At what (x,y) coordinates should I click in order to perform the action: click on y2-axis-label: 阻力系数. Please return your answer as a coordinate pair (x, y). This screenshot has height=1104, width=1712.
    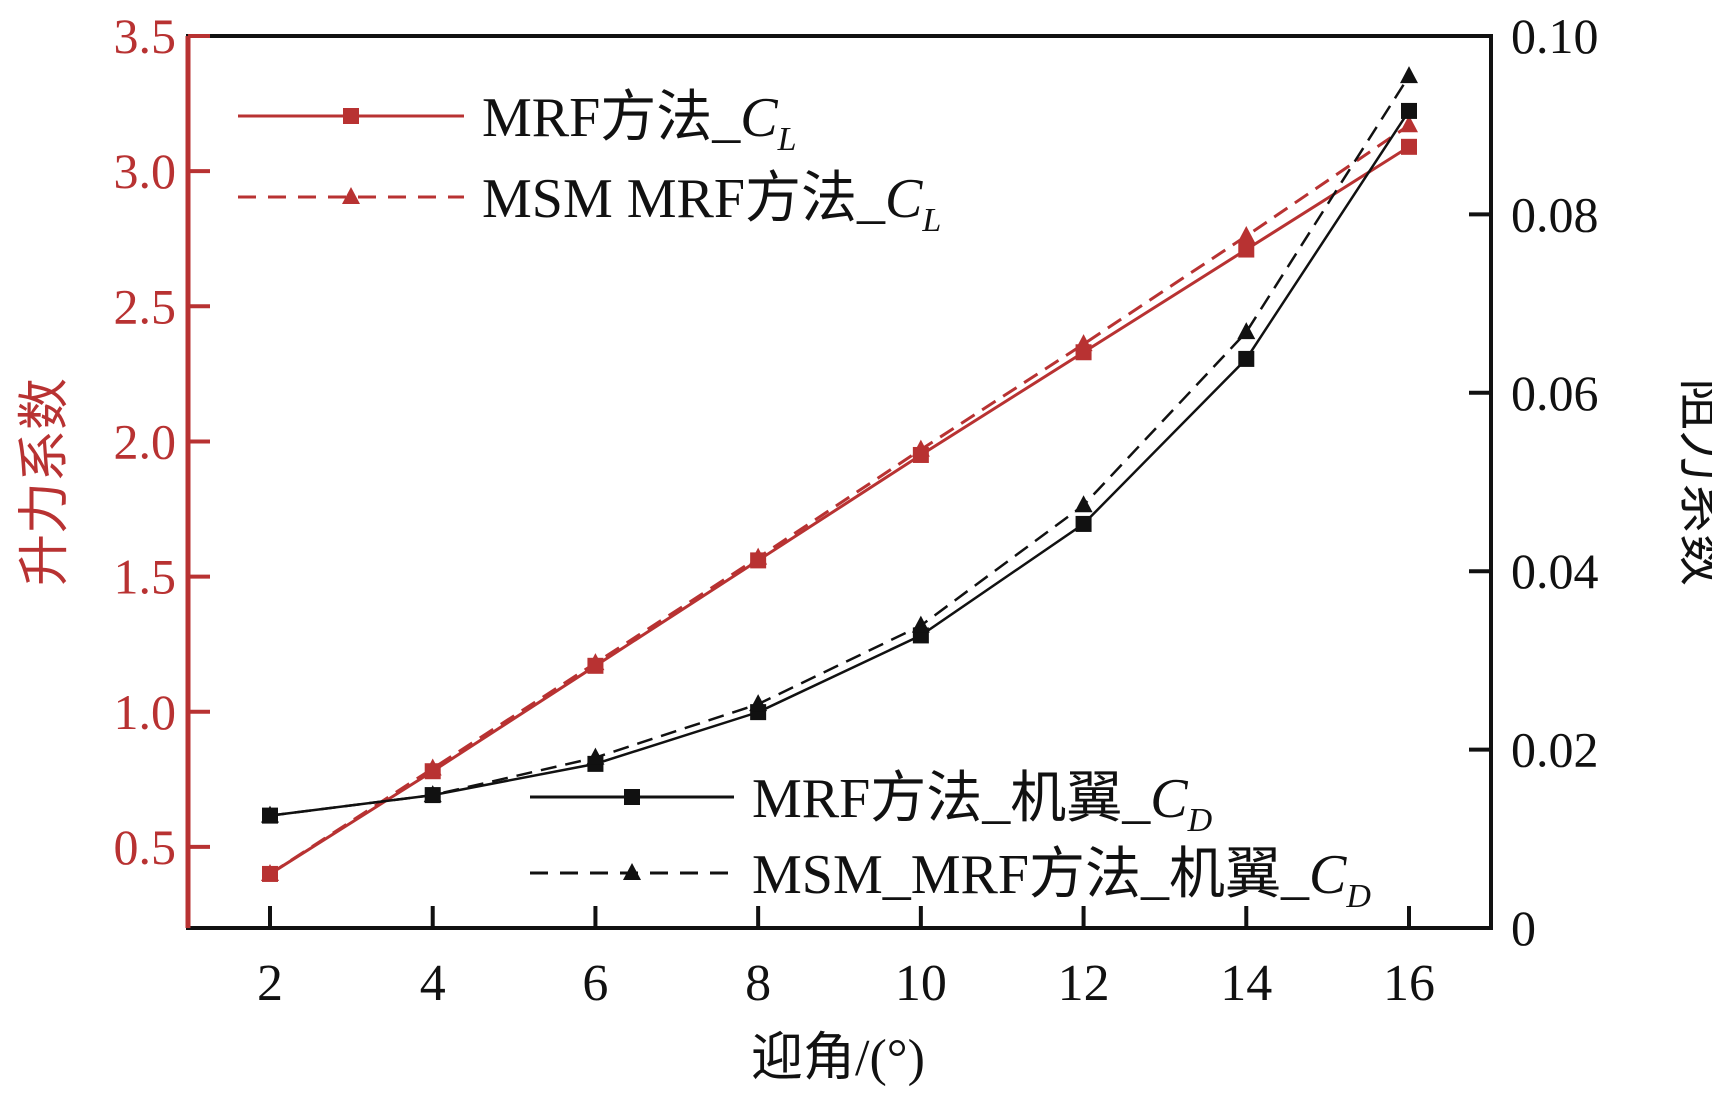
    Looking at the image, I should click on (1692, 482).